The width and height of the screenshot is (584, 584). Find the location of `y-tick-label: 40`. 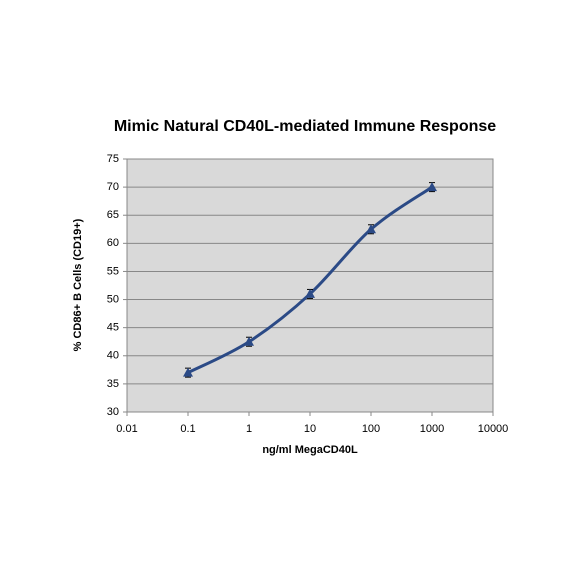

y-tick-label: 40 is located at coordinates (113, 356).